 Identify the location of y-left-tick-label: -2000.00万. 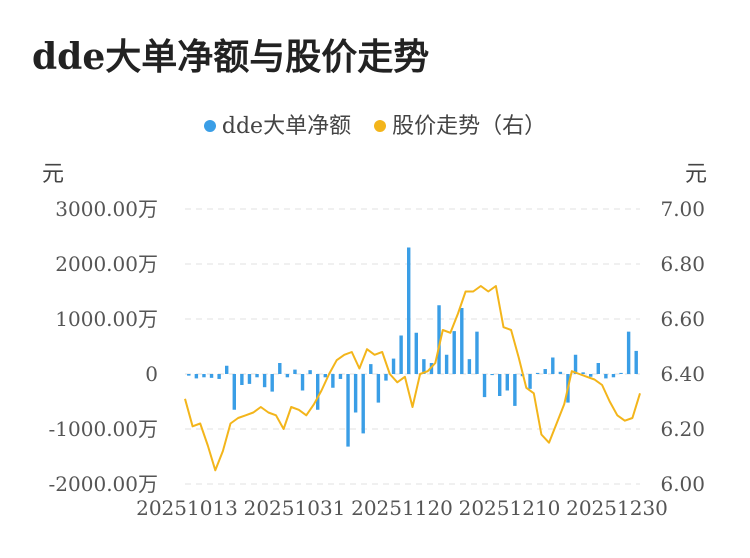
(103, 484).